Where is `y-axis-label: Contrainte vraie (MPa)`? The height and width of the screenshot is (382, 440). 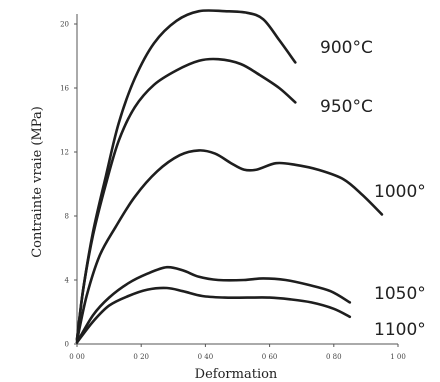 y-axis-label: Contrainte vraie (MPa) is located at coordinates (37, 182).